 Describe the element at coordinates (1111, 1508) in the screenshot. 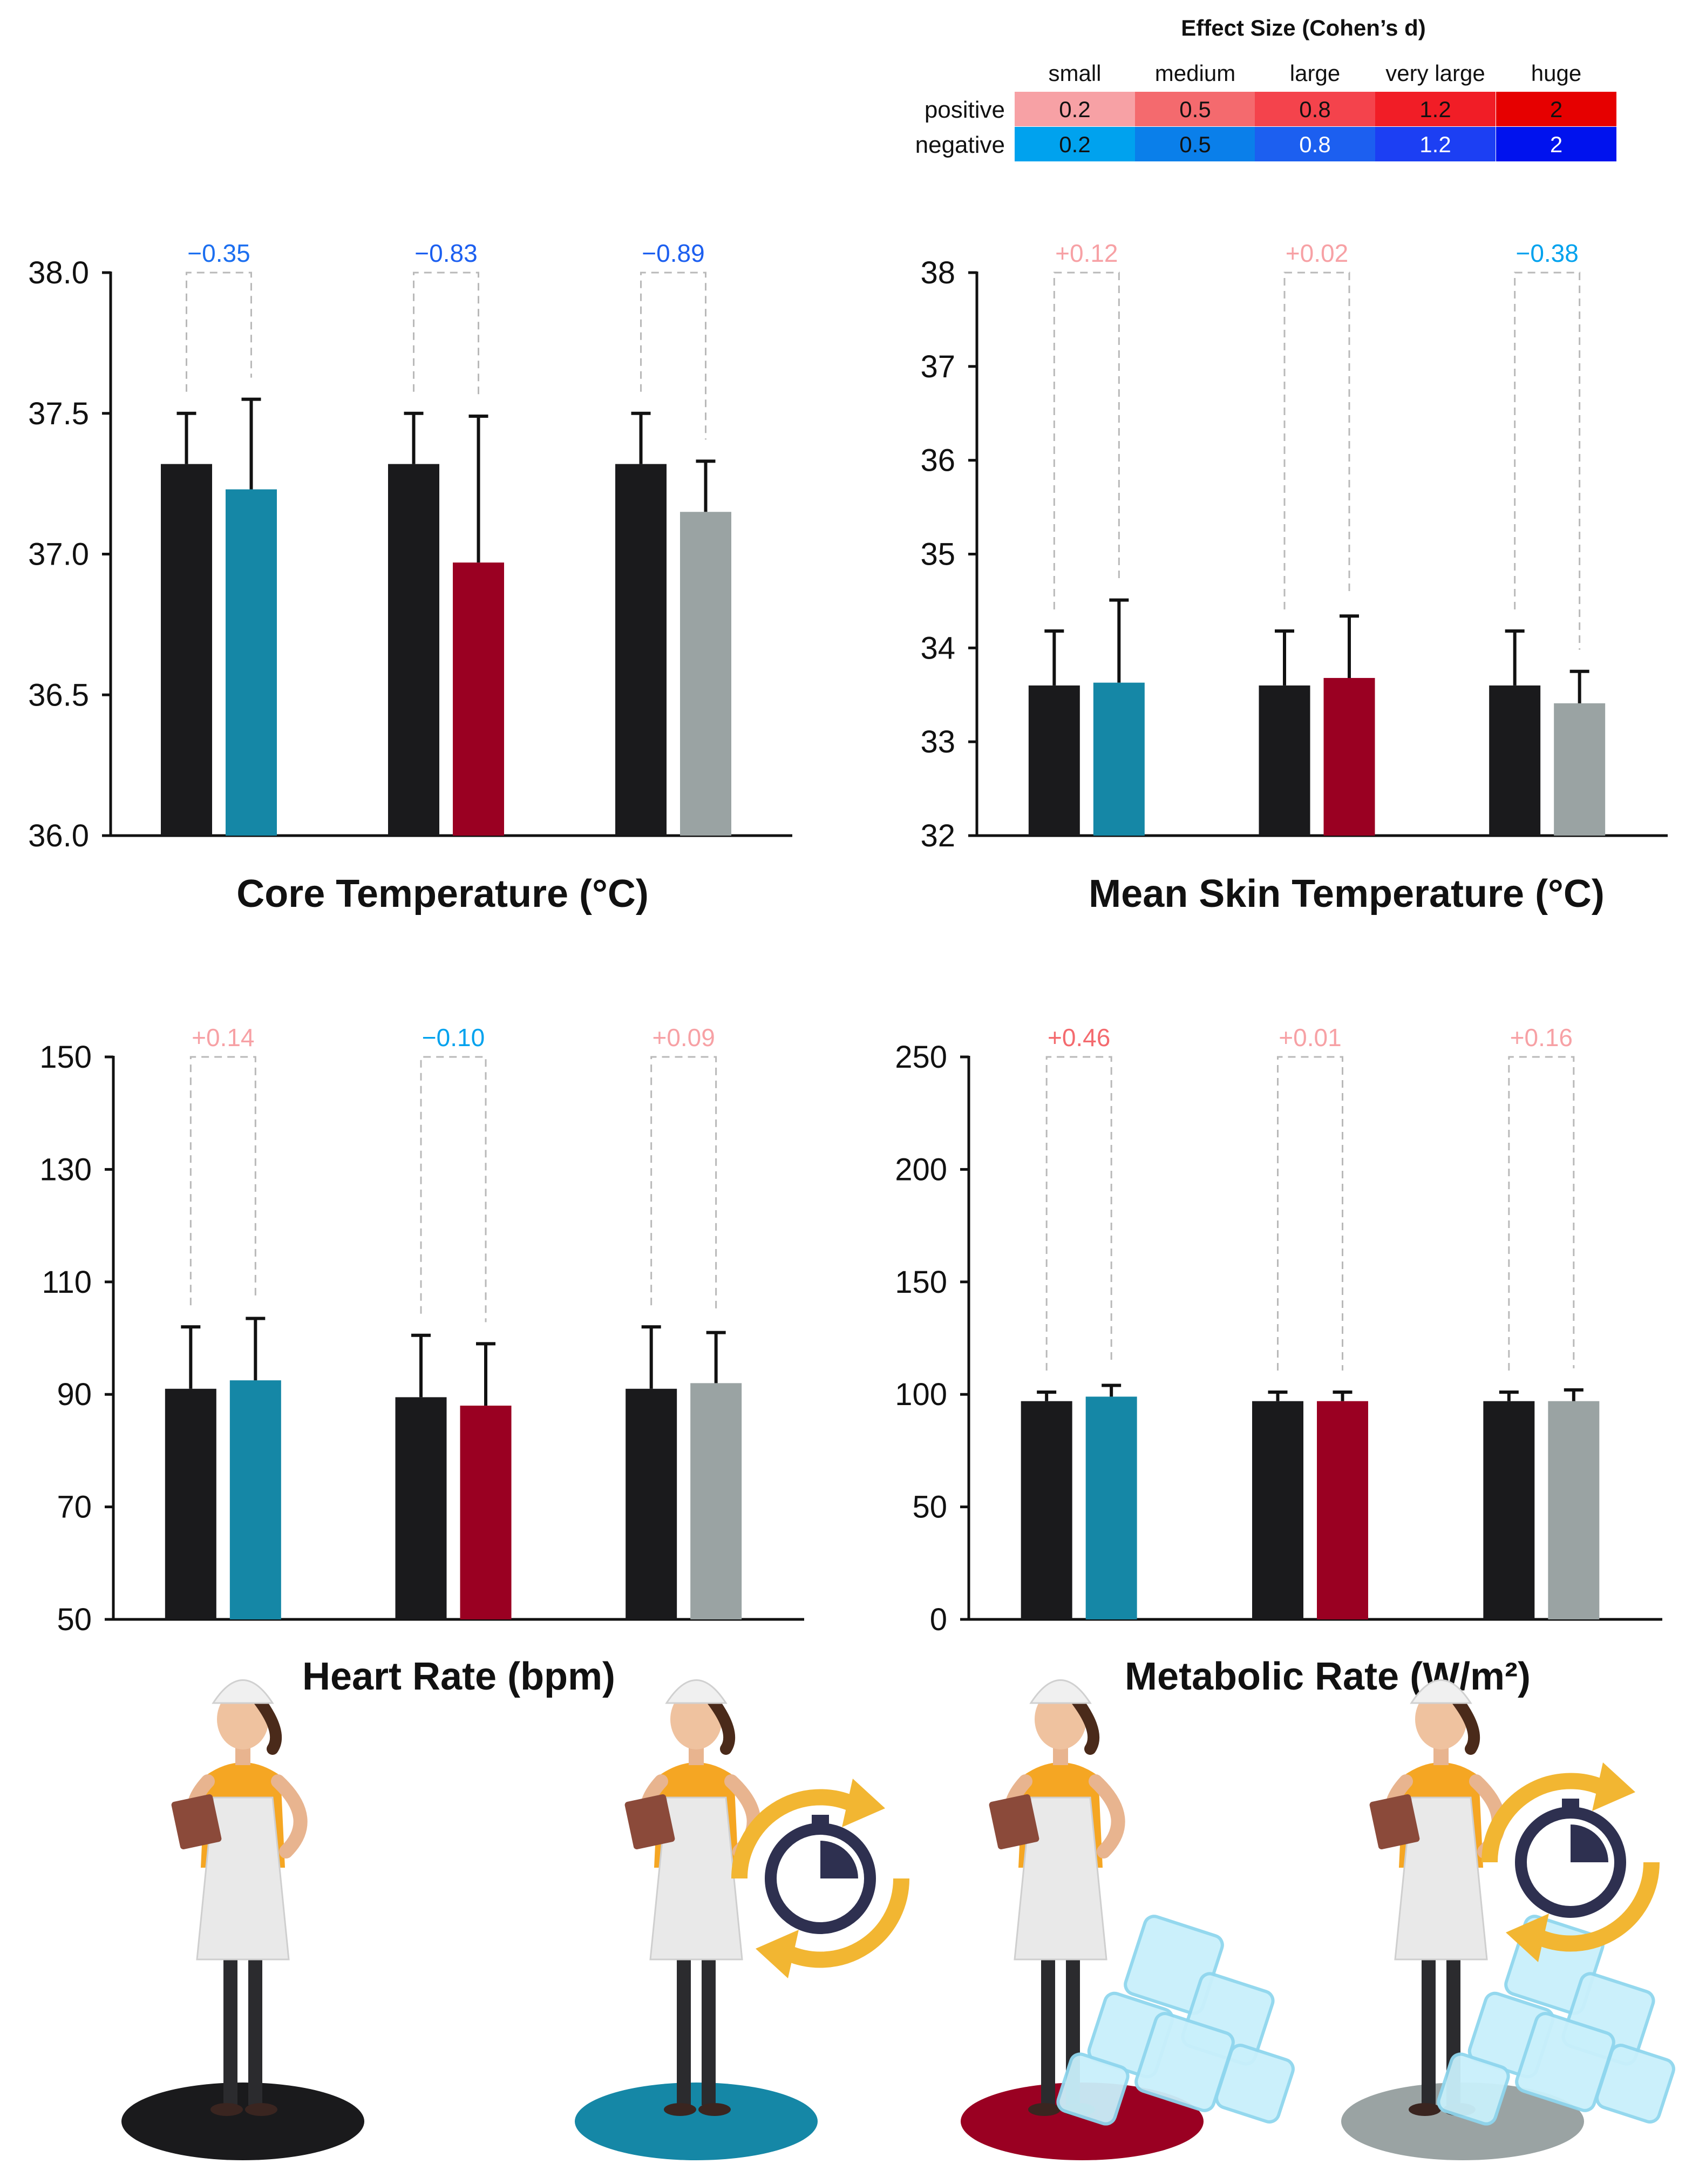

I see `bar-metabolic-rate-group1-condition` at that location.